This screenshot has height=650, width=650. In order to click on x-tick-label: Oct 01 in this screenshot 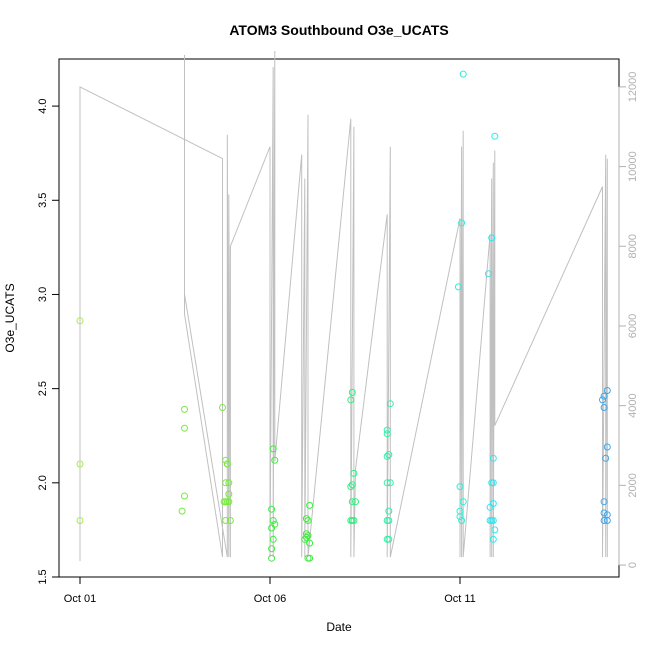, I will do `click(80, 599)`.